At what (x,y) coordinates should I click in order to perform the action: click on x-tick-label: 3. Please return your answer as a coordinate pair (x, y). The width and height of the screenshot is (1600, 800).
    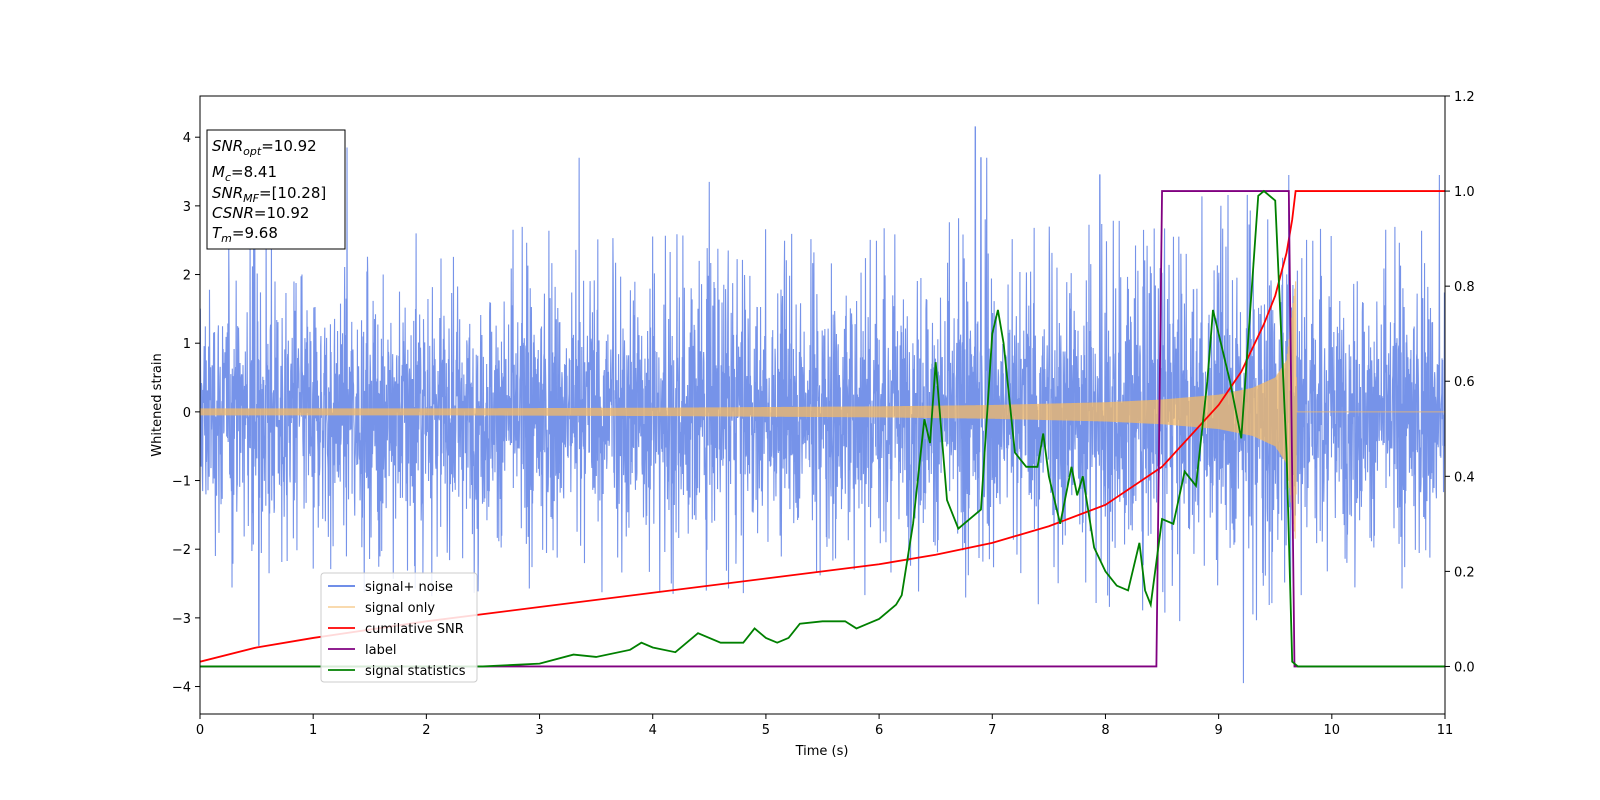
    Looking at the image, I should click on (539, 730).